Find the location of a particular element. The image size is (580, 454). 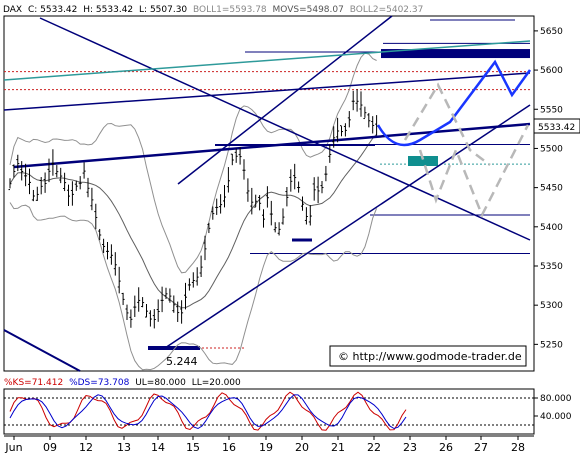

x-tick-label: 15 is located at coordinates (193, 447).